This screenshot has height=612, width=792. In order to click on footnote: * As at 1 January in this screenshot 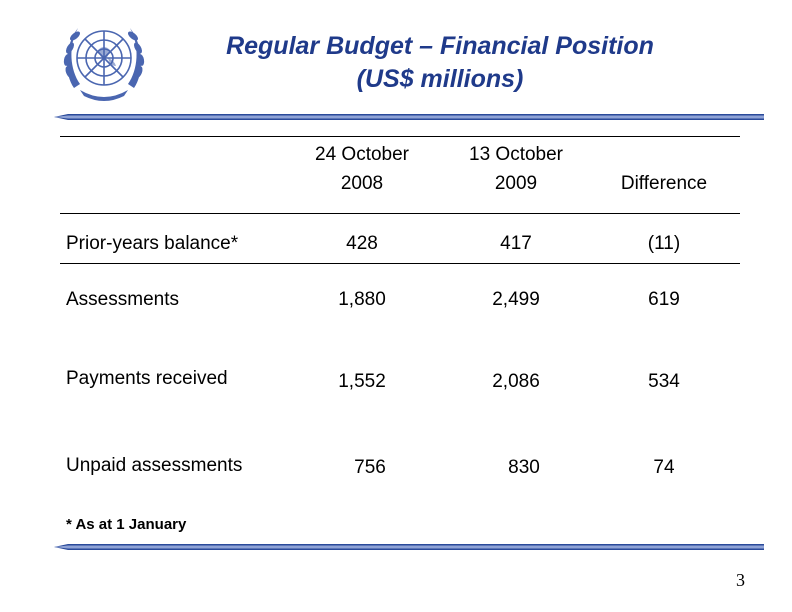, I will do `click(126, 524)`.